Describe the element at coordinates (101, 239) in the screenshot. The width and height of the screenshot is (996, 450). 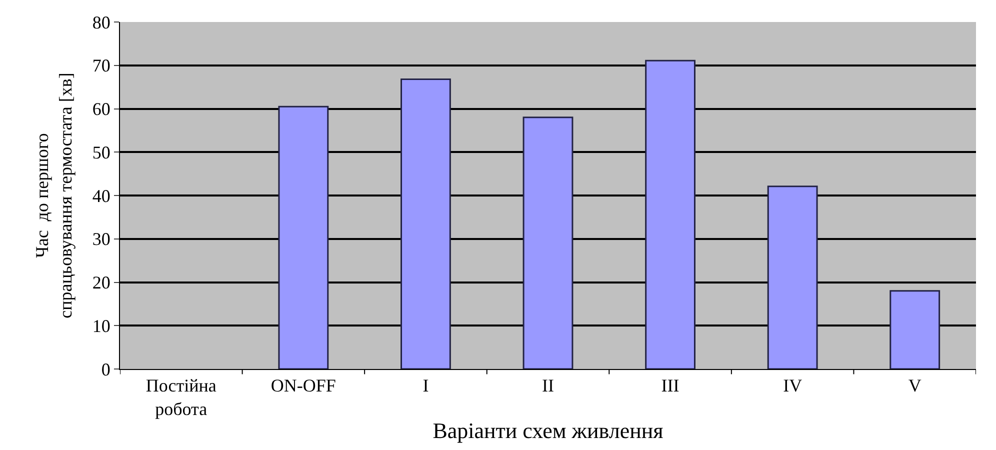
I see `y-tick-label: 30` at that location.